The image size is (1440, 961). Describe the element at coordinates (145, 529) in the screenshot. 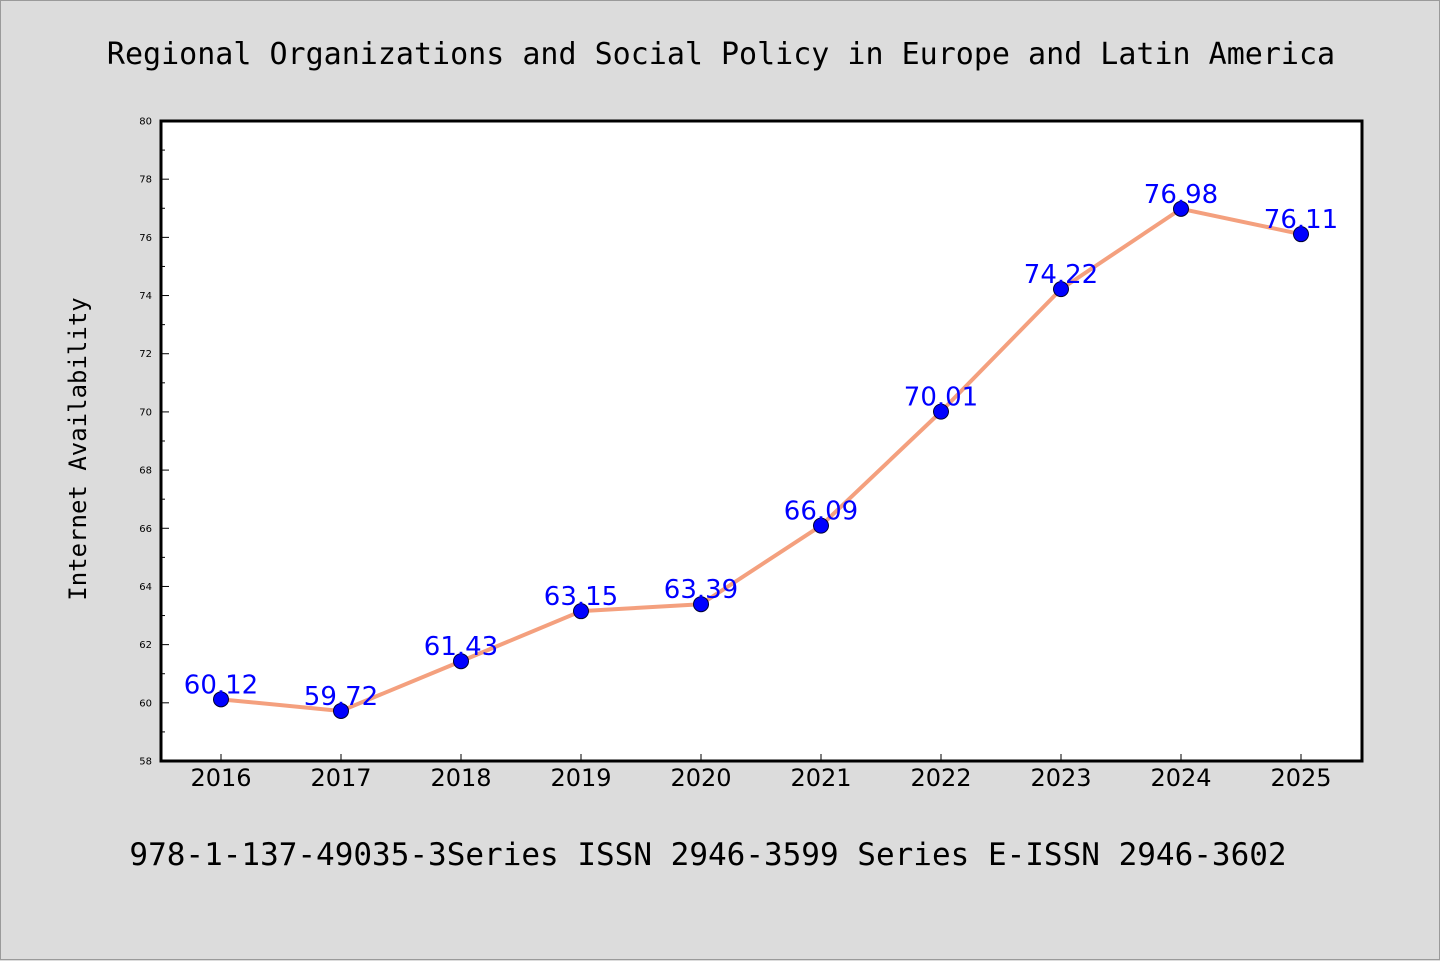

I see `y-tick-label: 66` at that location.